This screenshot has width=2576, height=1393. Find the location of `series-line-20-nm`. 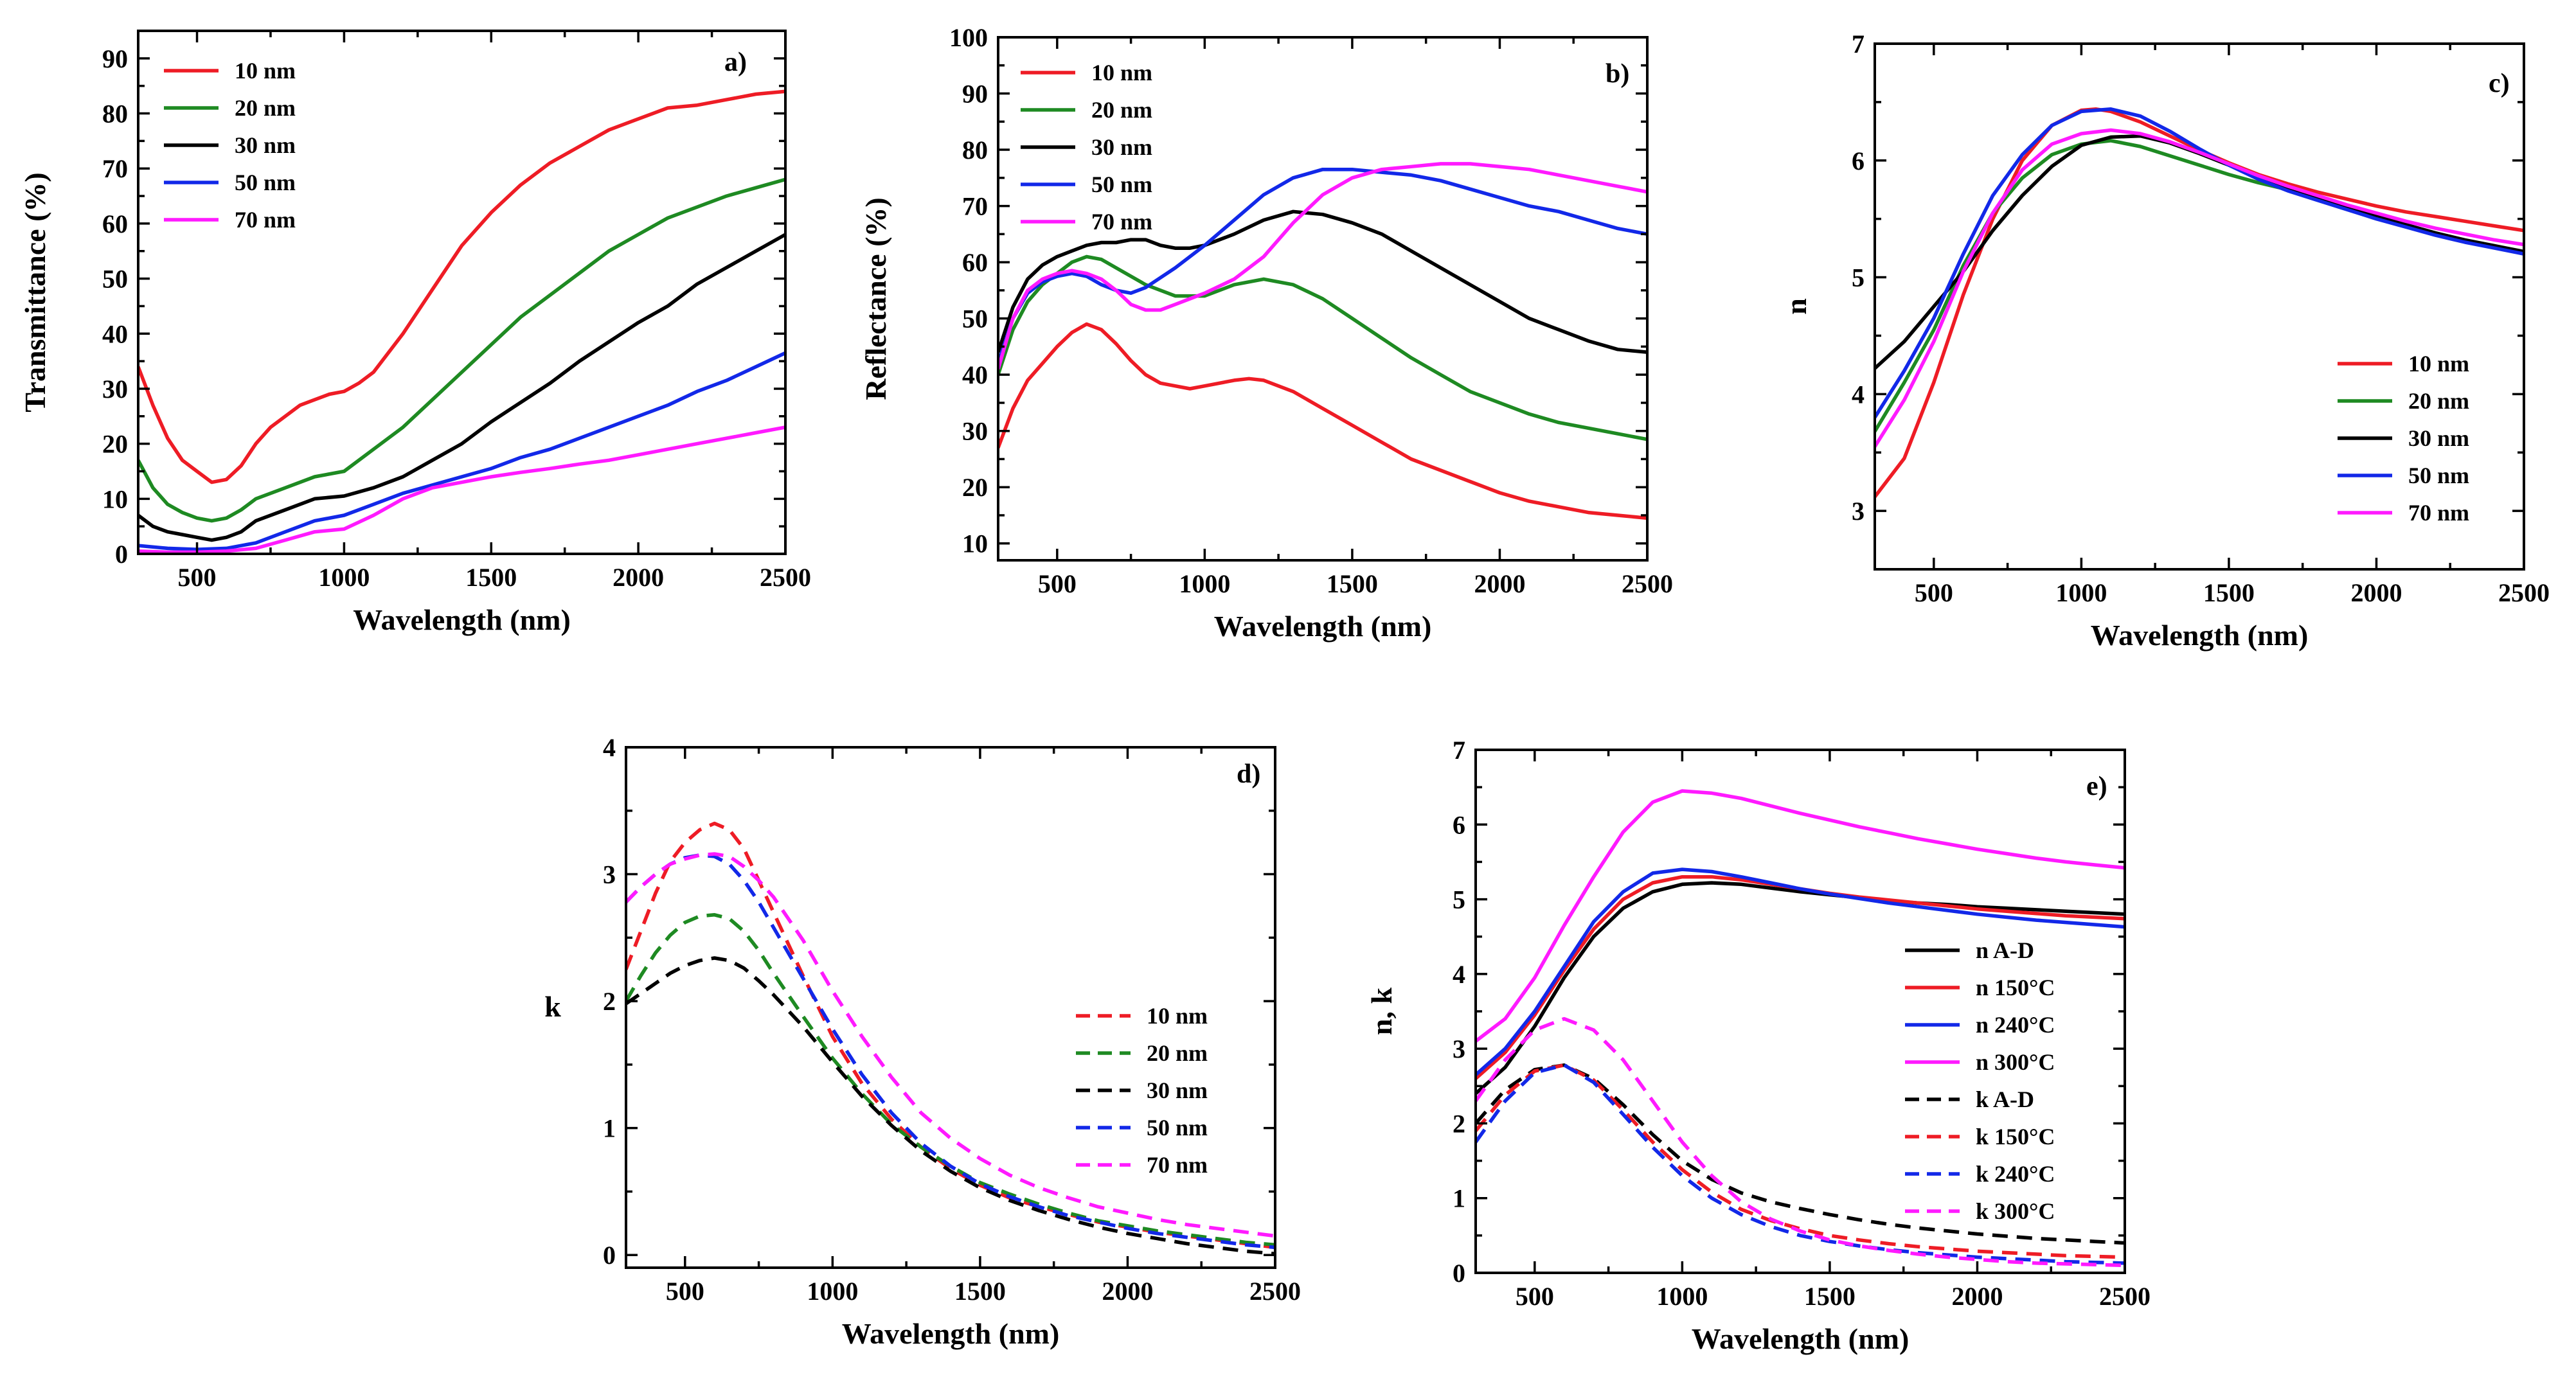

series-line-20-nm is located at coordinates (461, 350).